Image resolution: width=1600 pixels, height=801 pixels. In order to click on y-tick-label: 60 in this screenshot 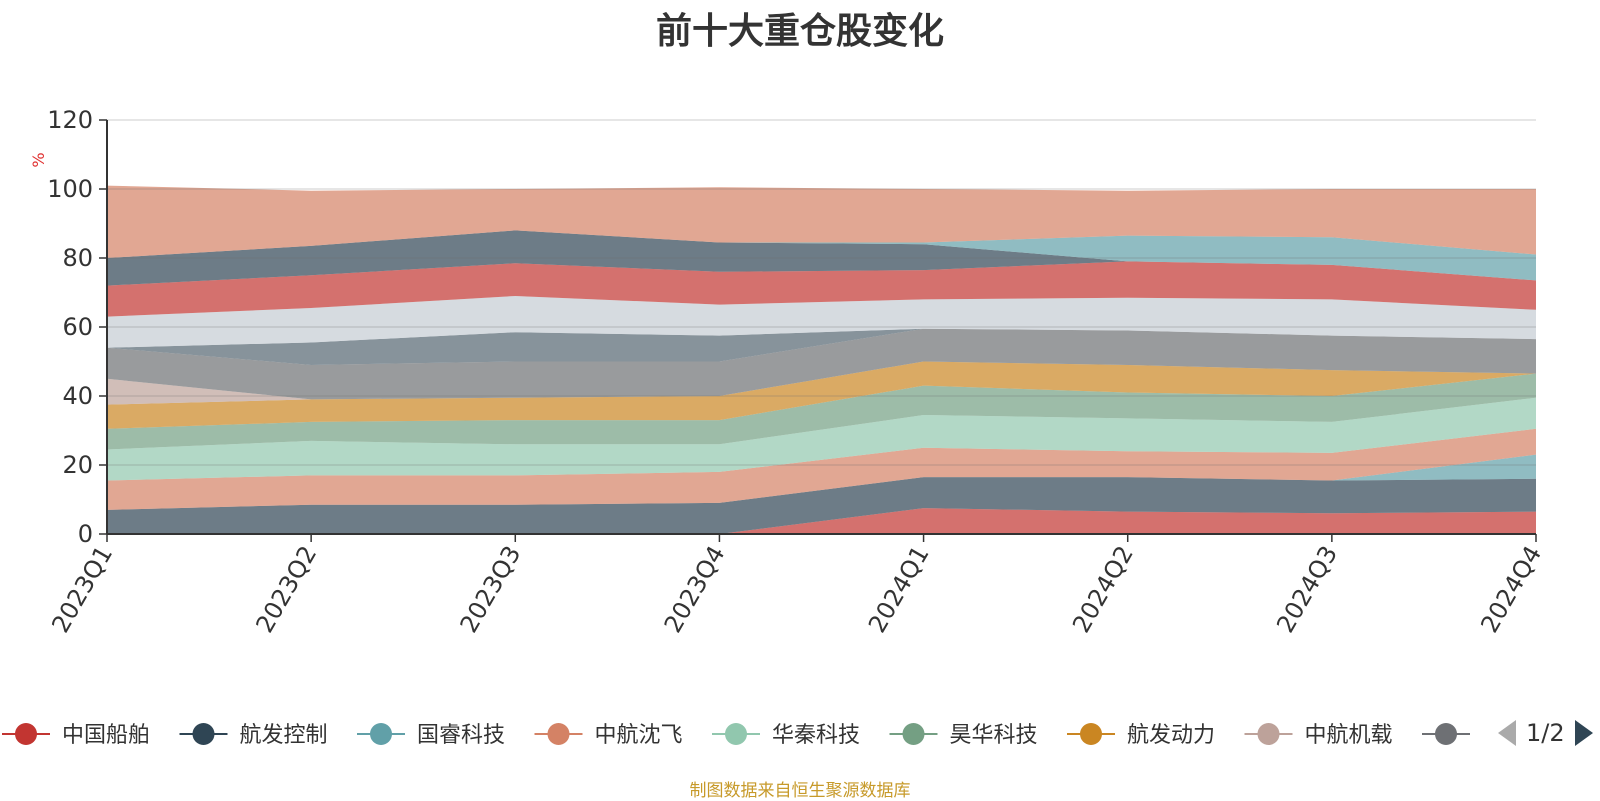, I will do `click(77, 327)`.